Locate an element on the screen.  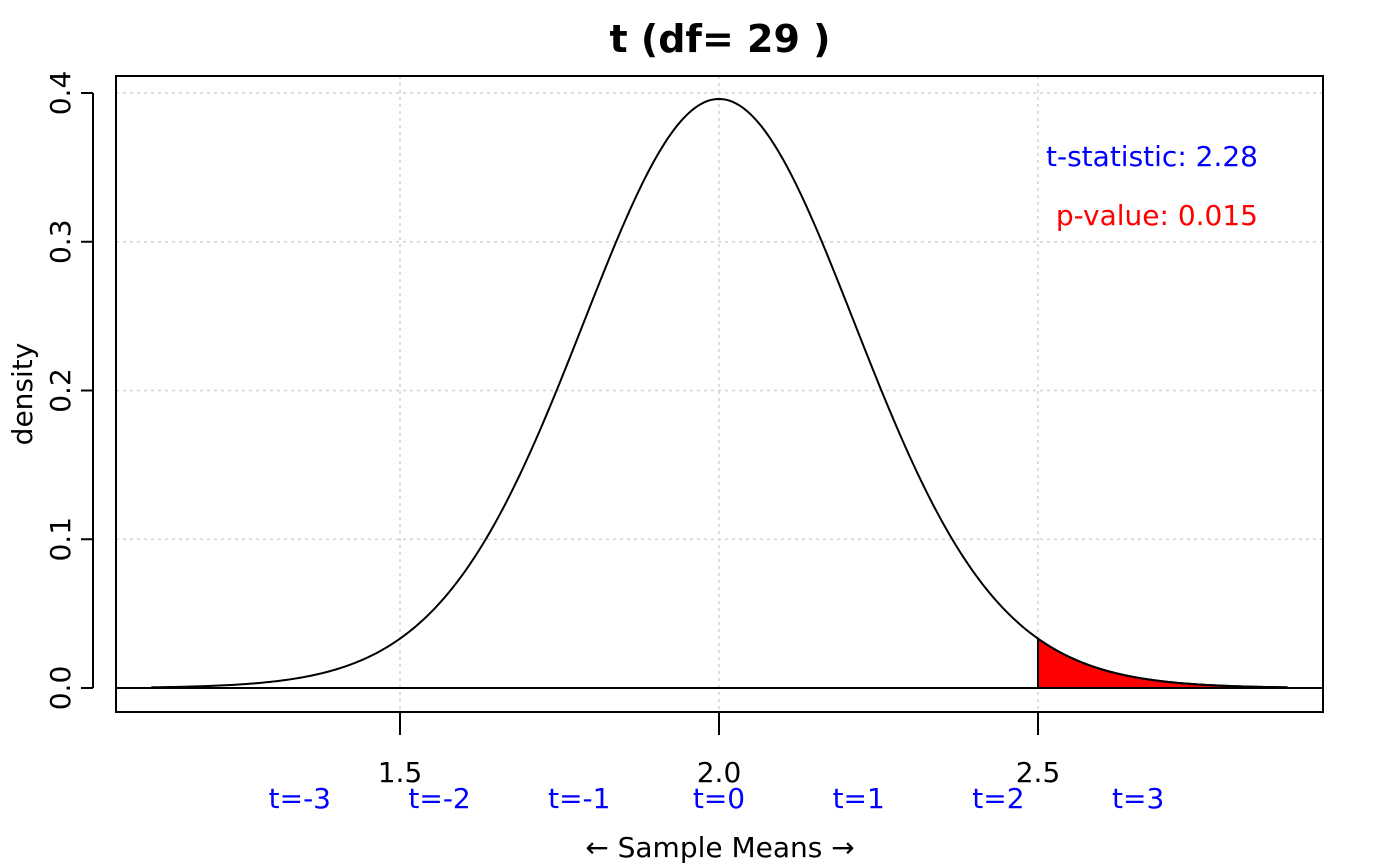
t-label-3: t=0 is located at coordinates (719, 798).